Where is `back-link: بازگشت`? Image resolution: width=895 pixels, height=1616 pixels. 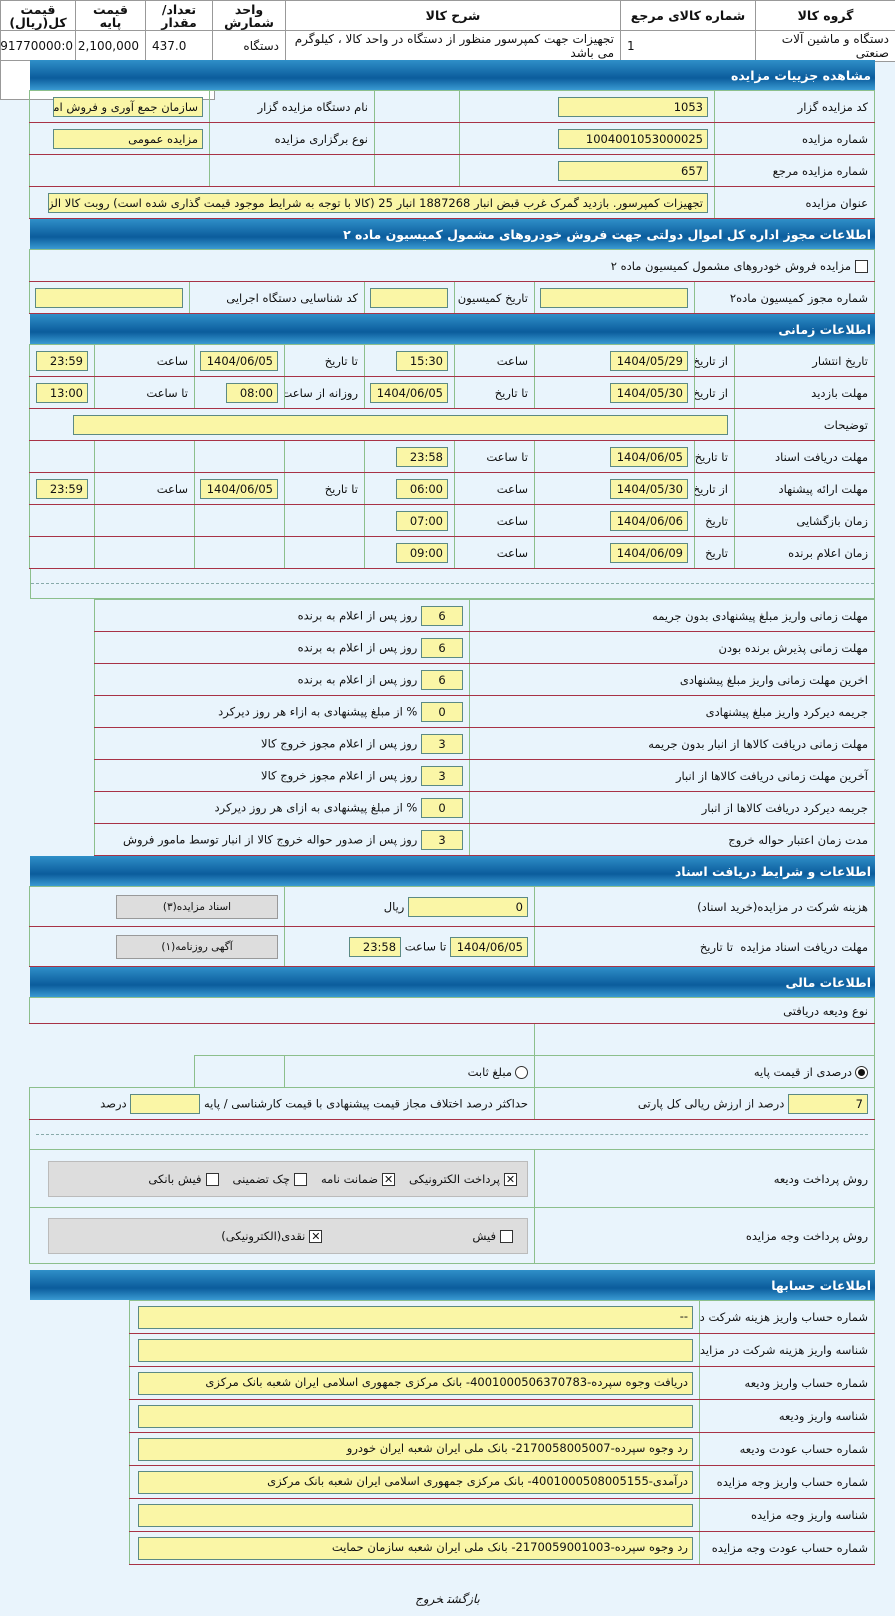 back-link: بازگشت is located at coordinates (463, 1599).